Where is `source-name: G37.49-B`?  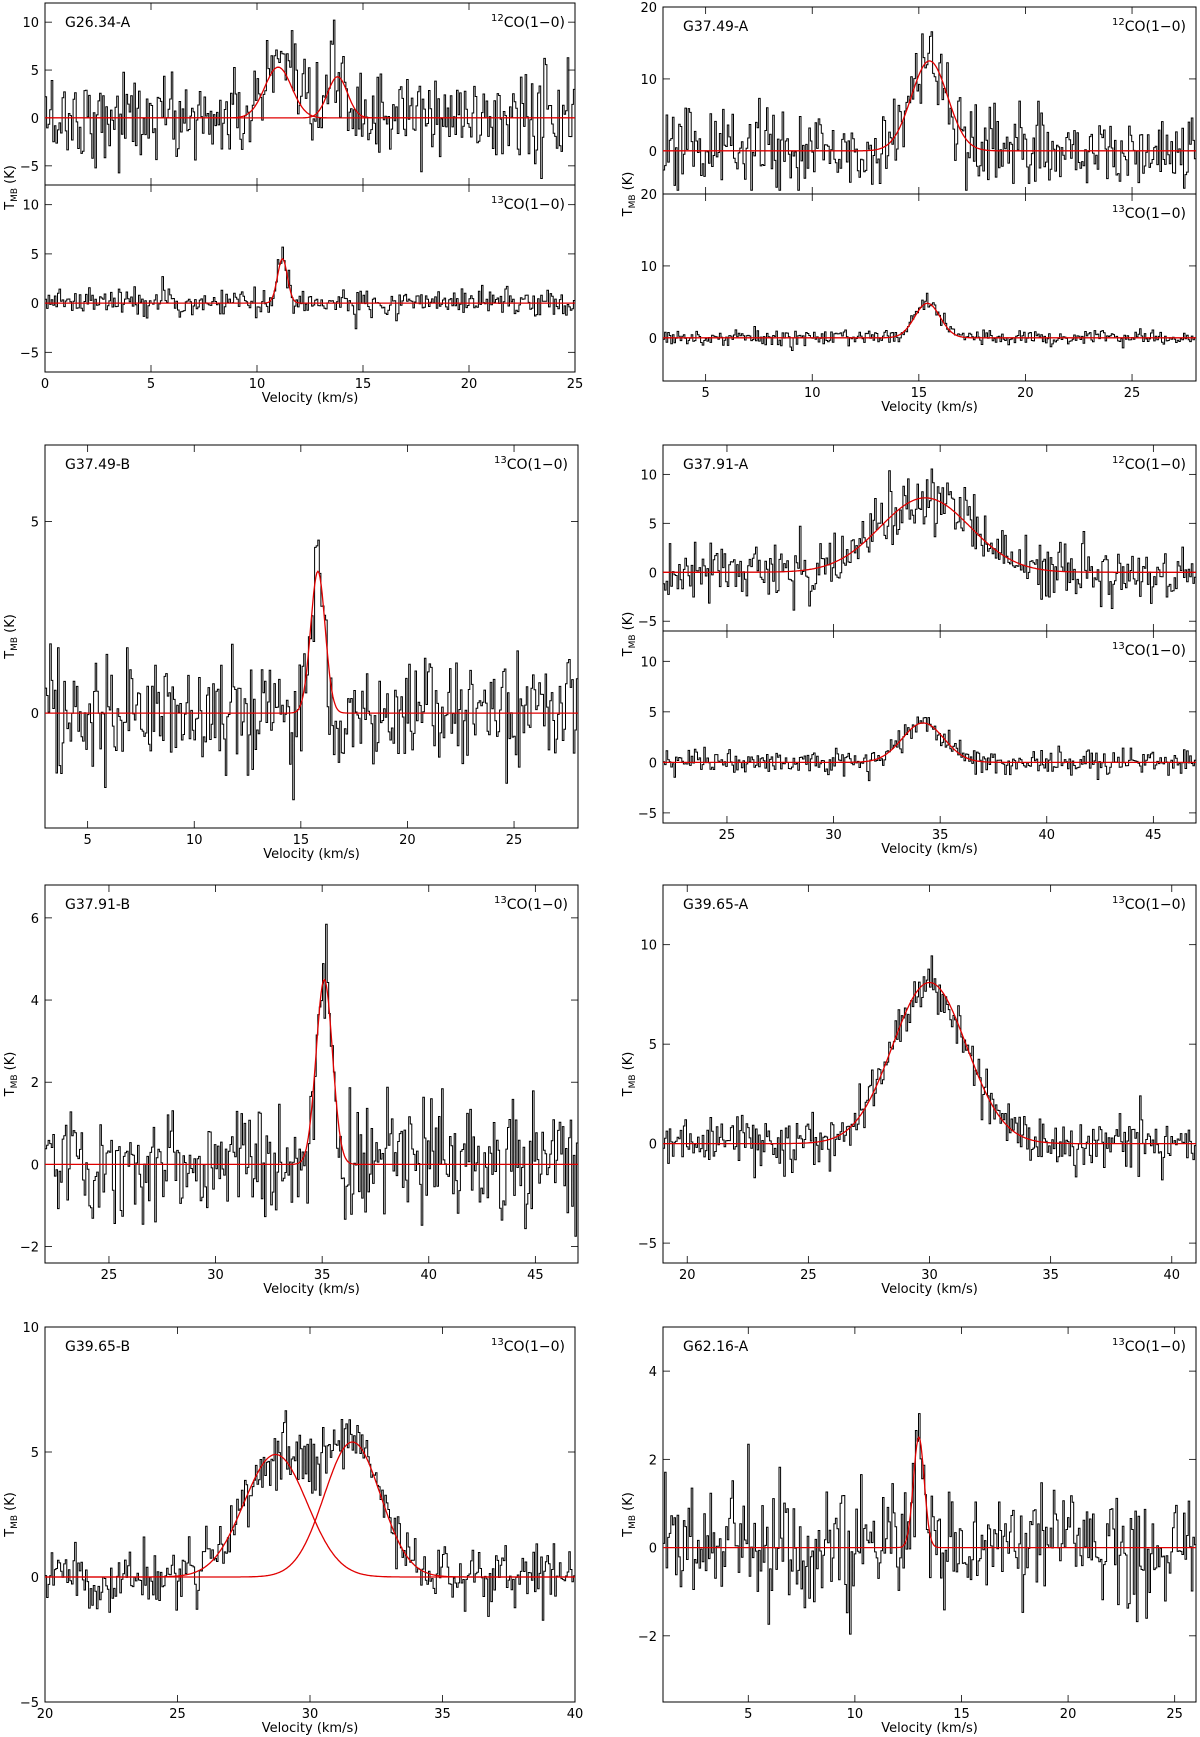 source-name: G37.49-B is located at coordinates (97, 465).